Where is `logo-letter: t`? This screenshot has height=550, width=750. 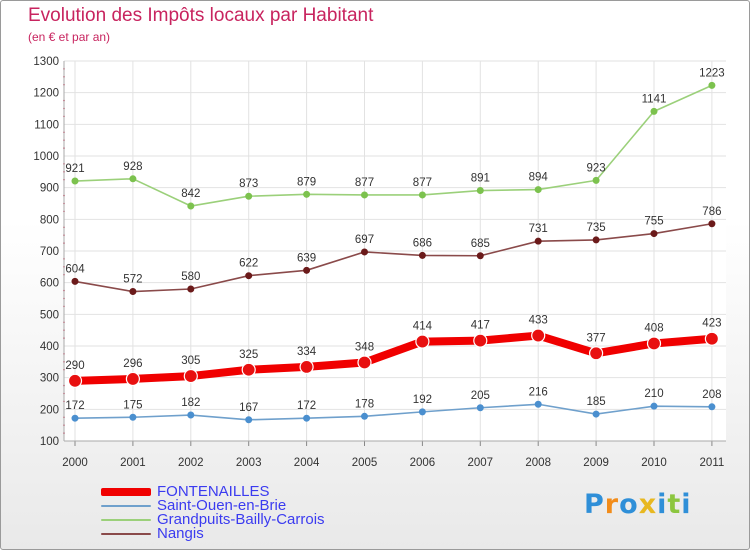
logo-letter: t is located at coordinates (674, 504).